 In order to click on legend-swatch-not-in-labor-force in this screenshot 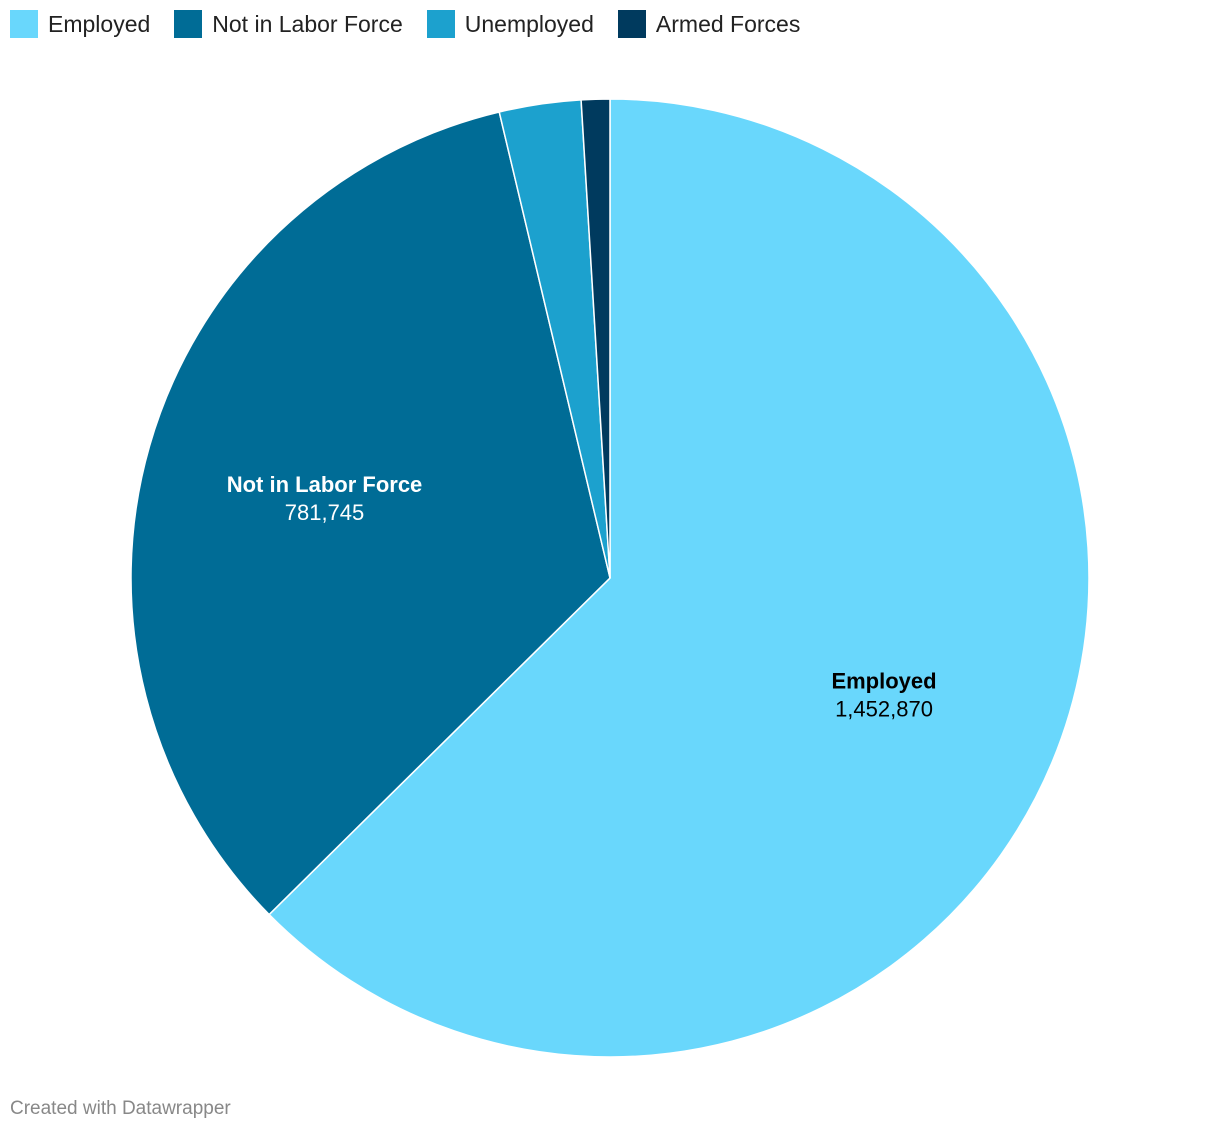, I will do `click(188, 24)`.